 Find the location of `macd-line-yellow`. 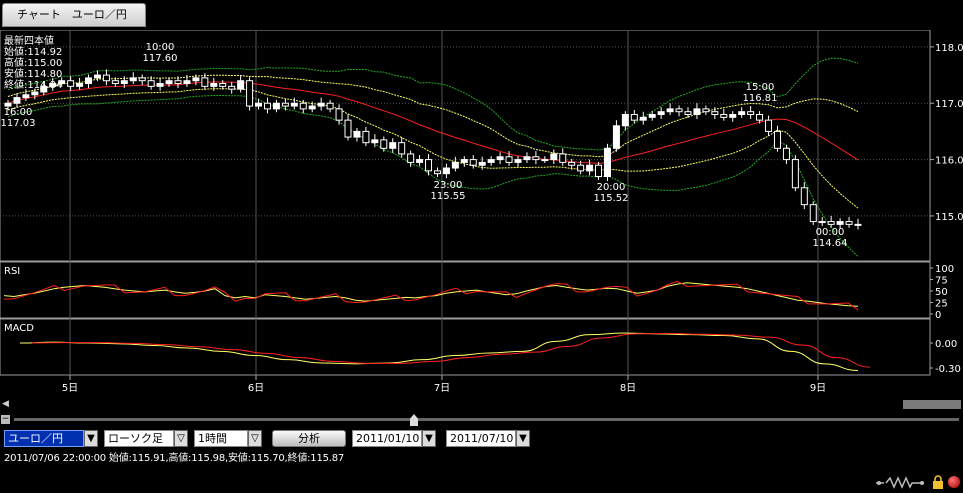

macd-line-yellow is located at coordinates (439, 351).